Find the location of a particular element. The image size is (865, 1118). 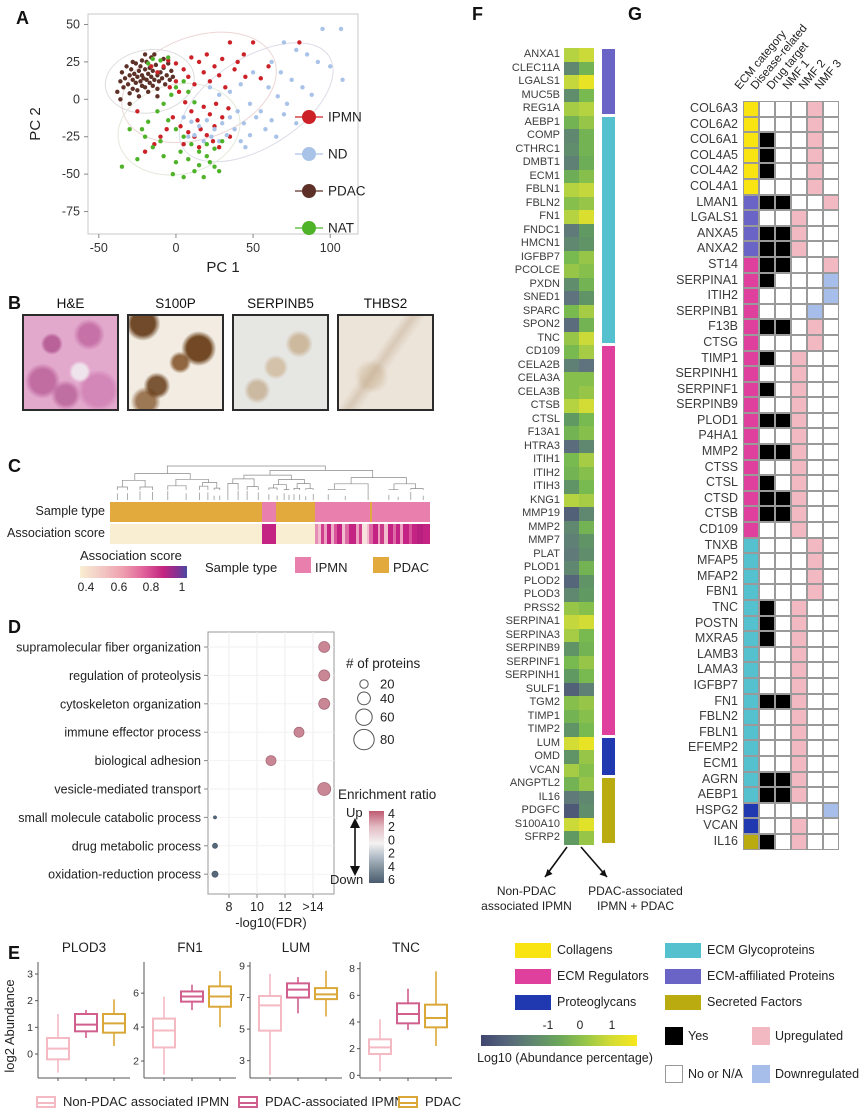

enrich-tick: 2 is located at coordinates (391, 854).